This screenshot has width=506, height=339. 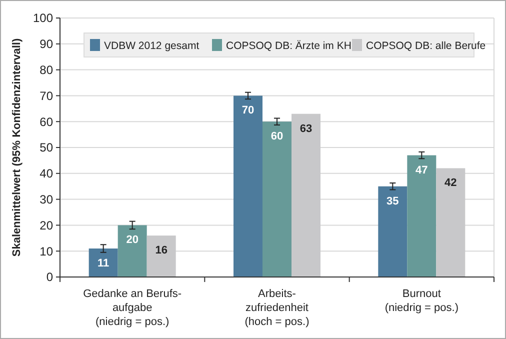 I want to click on x-tick-label: Burnout (niedrig = pos.), so click(x=421, y=301).